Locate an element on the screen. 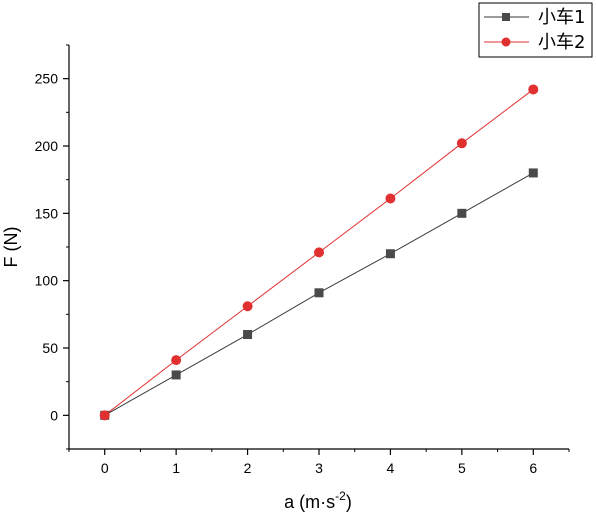  legend-label-series-2: 小车2 is located at coordinates (561, 42).